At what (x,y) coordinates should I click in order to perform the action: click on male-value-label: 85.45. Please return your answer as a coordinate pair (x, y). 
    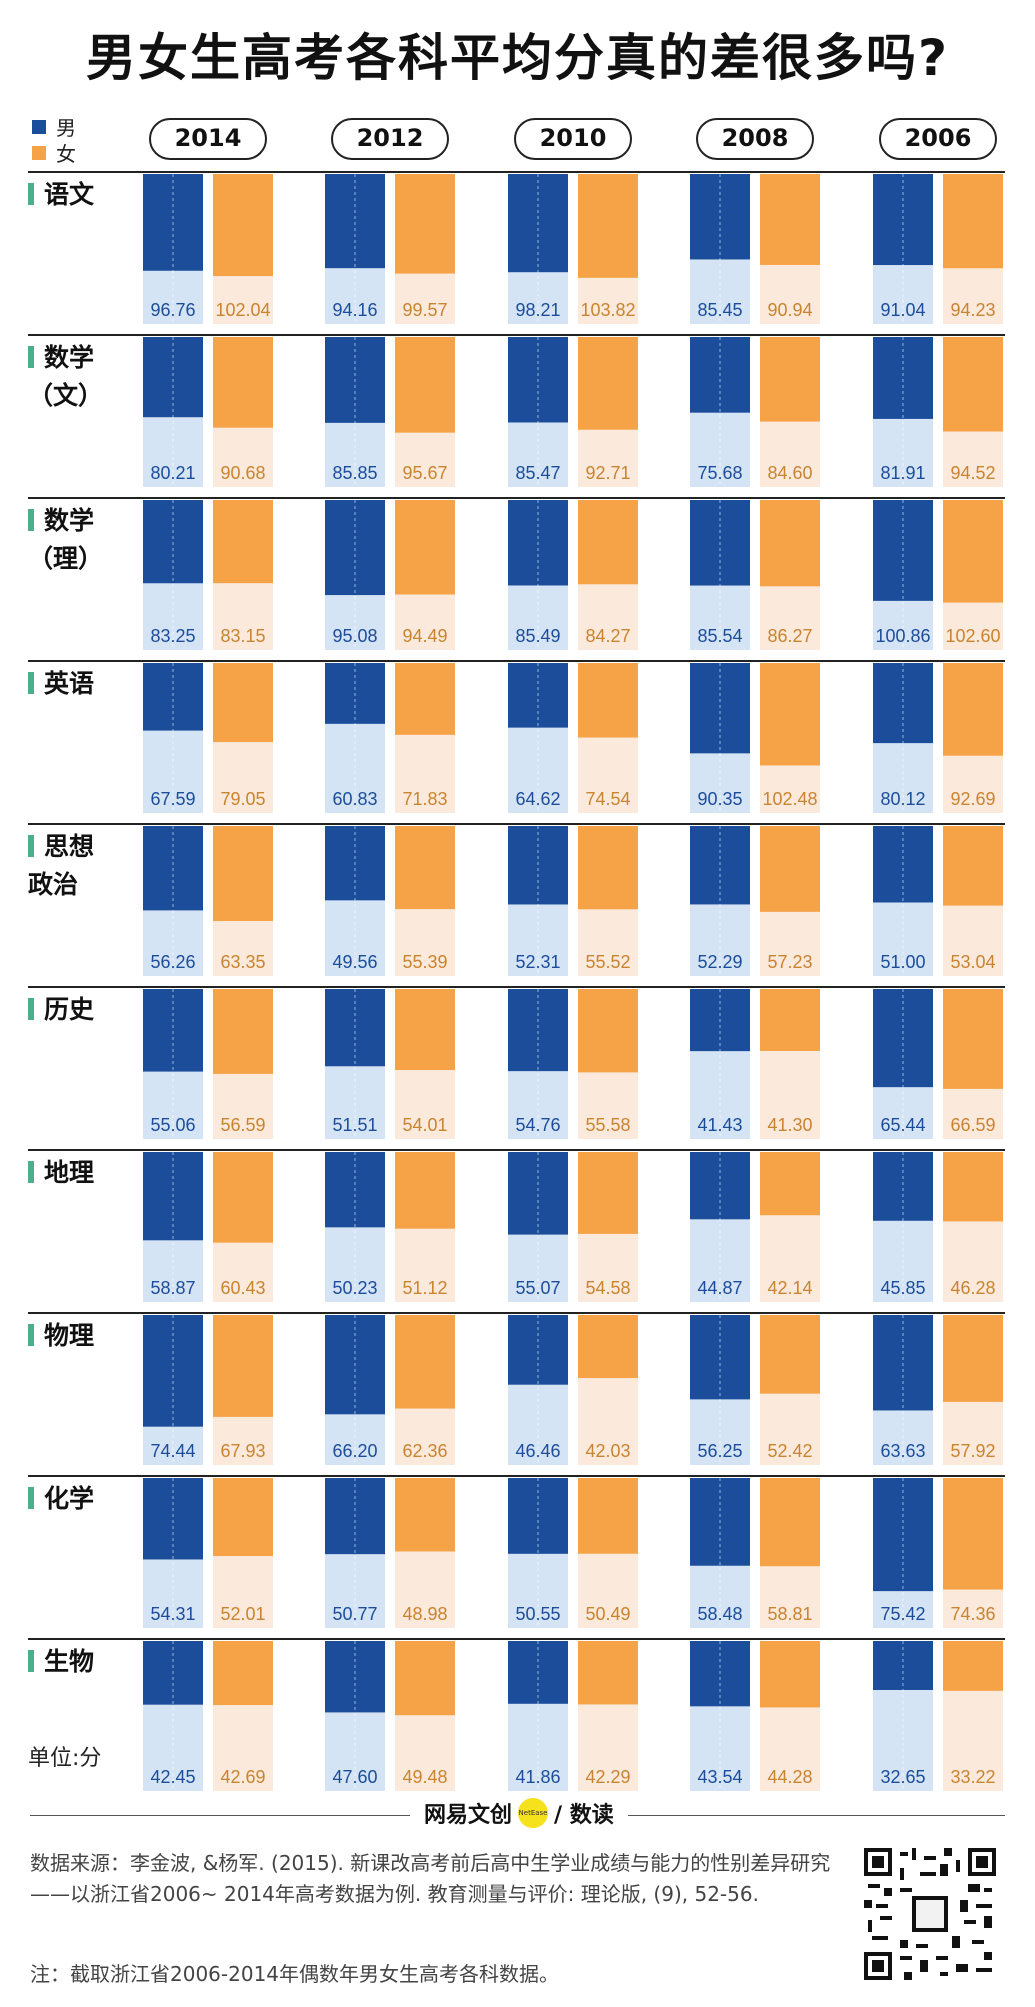
    Looking at the image, I should click on (719, 310).